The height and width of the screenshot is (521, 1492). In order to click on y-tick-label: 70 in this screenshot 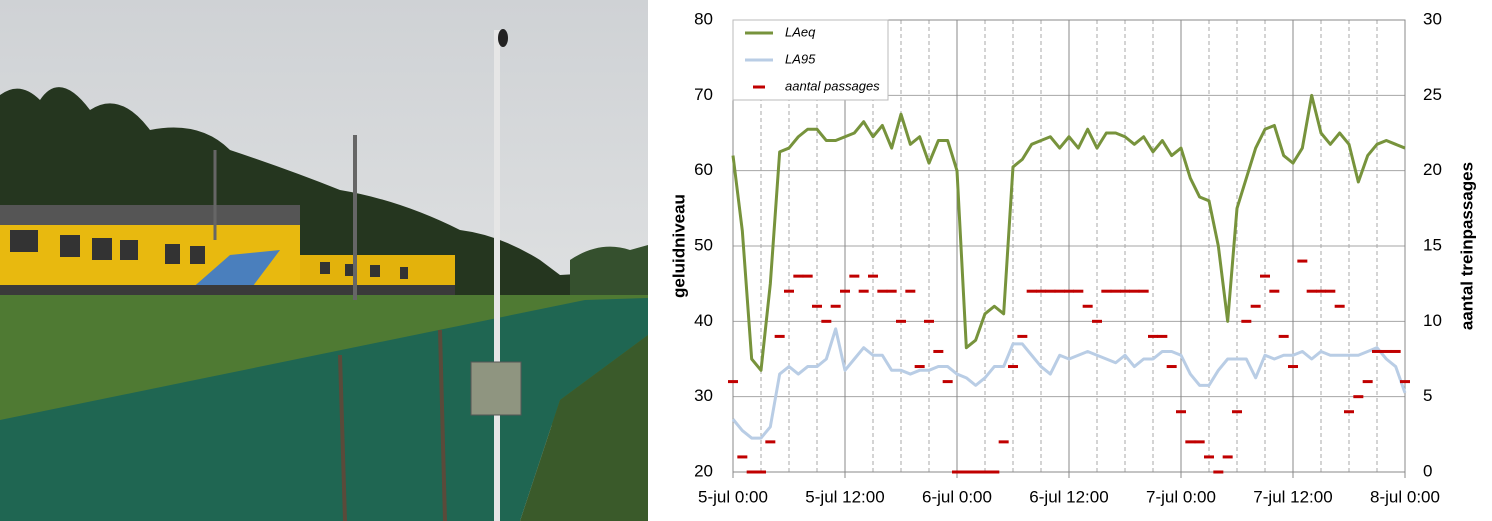, I will do `click(703, 94)`.